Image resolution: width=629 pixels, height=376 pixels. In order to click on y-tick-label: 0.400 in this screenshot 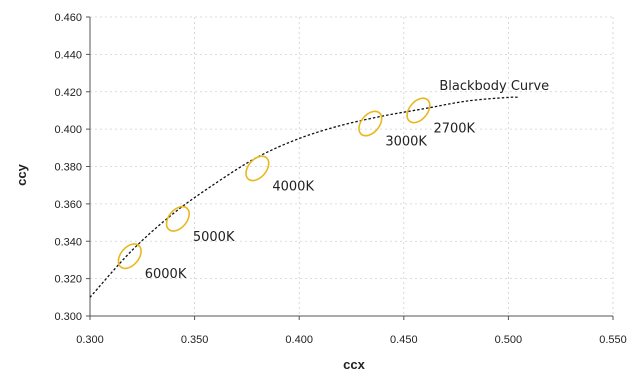, I will do `click(68, 130)`.